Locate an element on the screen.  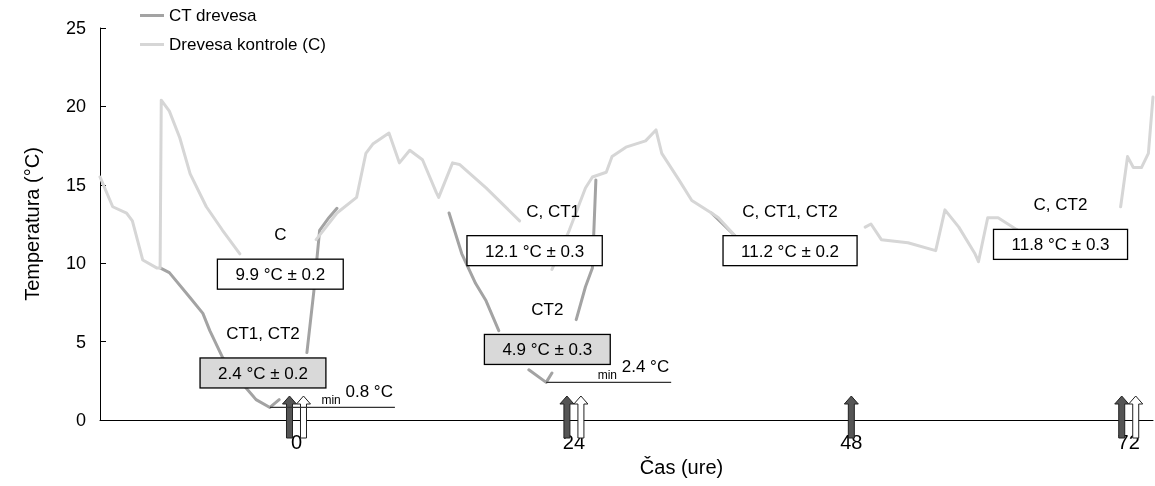
annotation: $_{min}$ 2.4 °C is located at coordinates (633, 370).